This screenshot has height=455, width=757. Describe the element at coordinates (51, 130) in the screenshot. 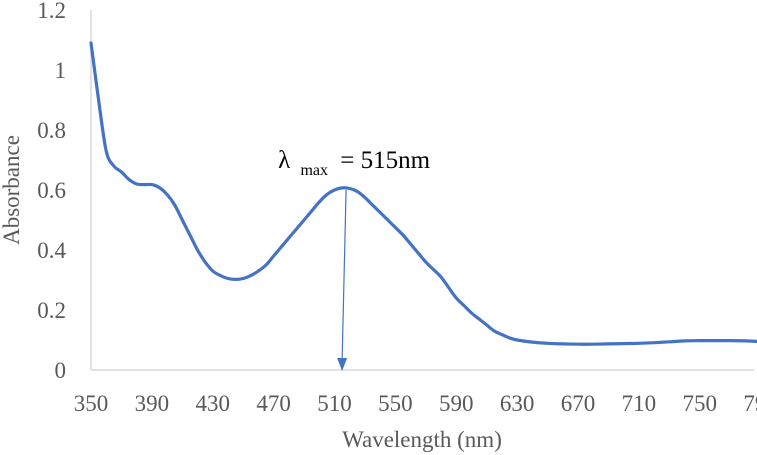

I see `y-tick-label: 0.8` at that location.